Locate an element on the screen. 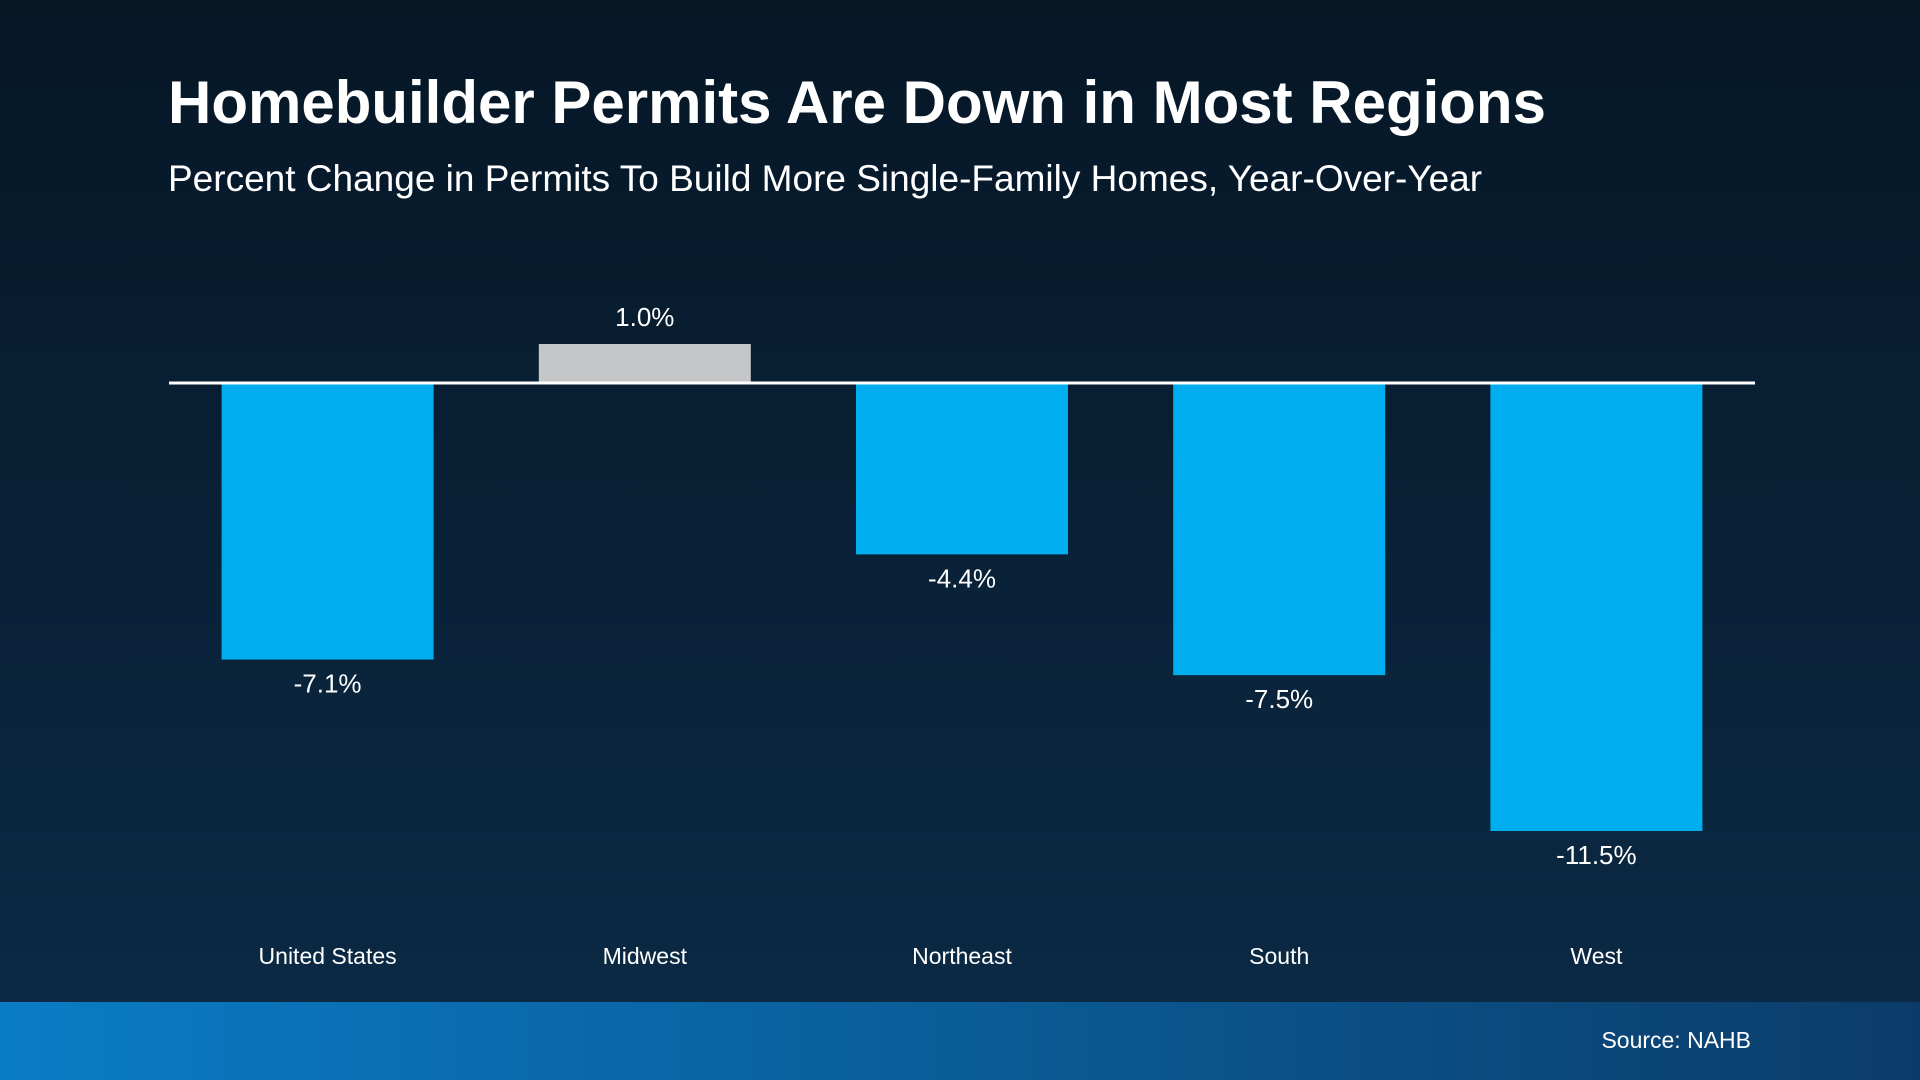 Image resolution: width=1920 pixels, height=1080 pixels. x-tick-label: Northeast is located at coordinates (962, 956).